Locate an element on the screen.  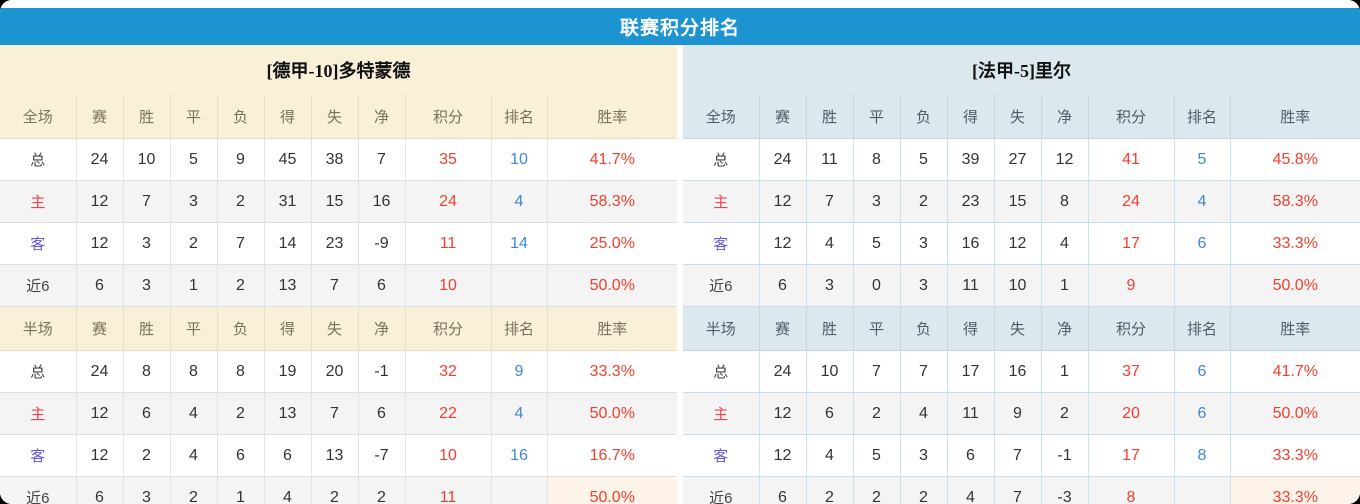
winrate-cell: 50.0% is located at coordinates (1295, 413).